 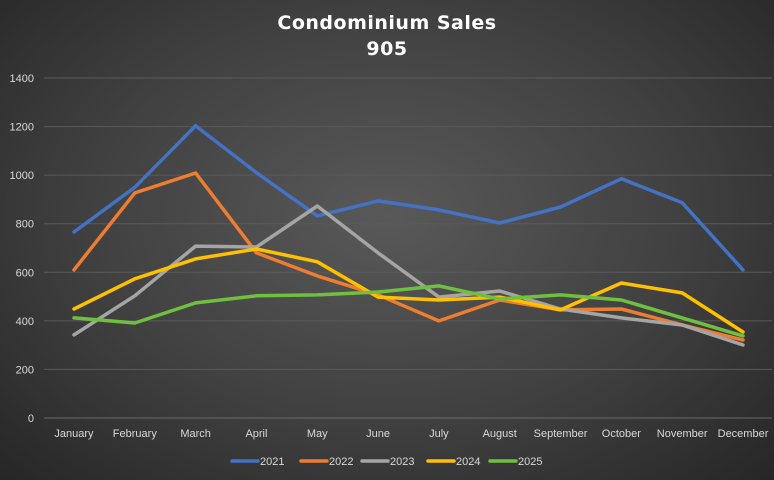 What do you see at coordinates (561, 434) in the screenshot?
I see `x-tick-label: September` at bounding box center [561, 434].